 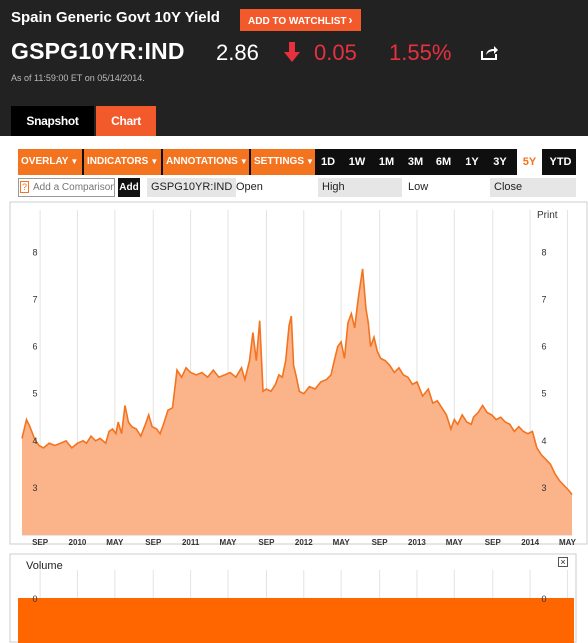 I want to click on high-field: High, so click(x=360, y=187).